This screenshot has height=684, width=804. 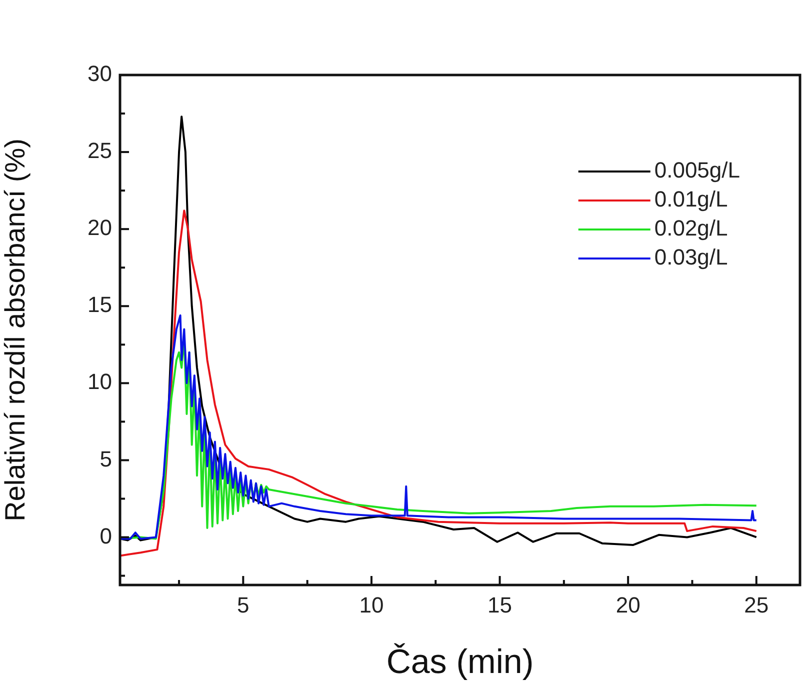 What do you see at coordinates (100, 227) in the screenshot?
I see `y-tick-label: 20` at bounding box center [100, 227].